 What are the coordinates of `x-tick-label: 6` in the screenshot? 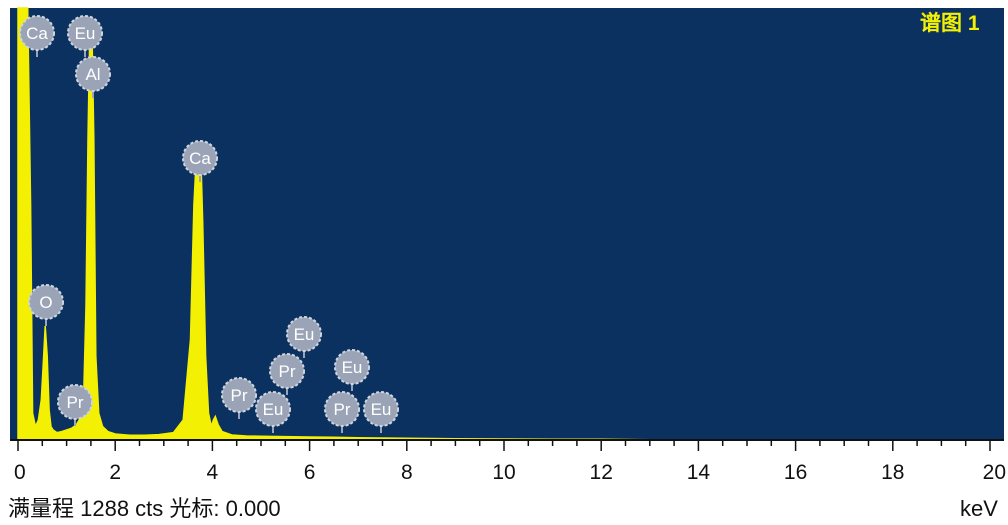 It's located at (310, 472).